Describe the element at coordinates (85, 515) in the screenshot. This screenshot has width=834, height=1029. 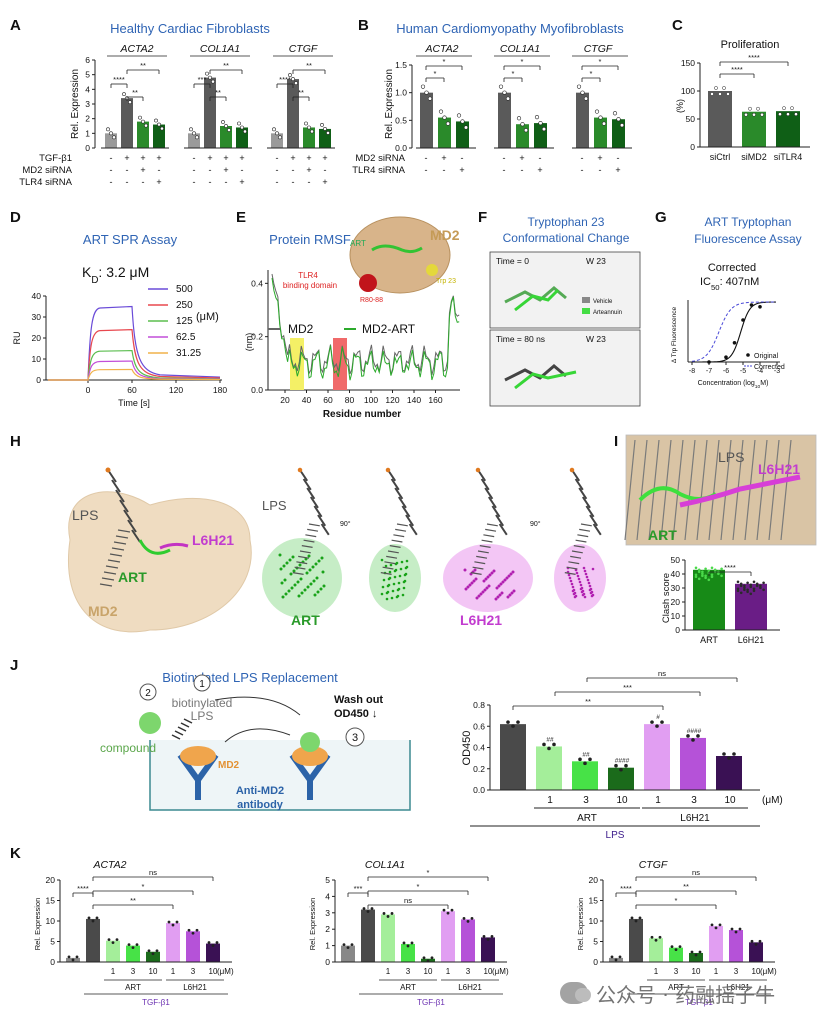
I see `lps-label: LPS` at that location.